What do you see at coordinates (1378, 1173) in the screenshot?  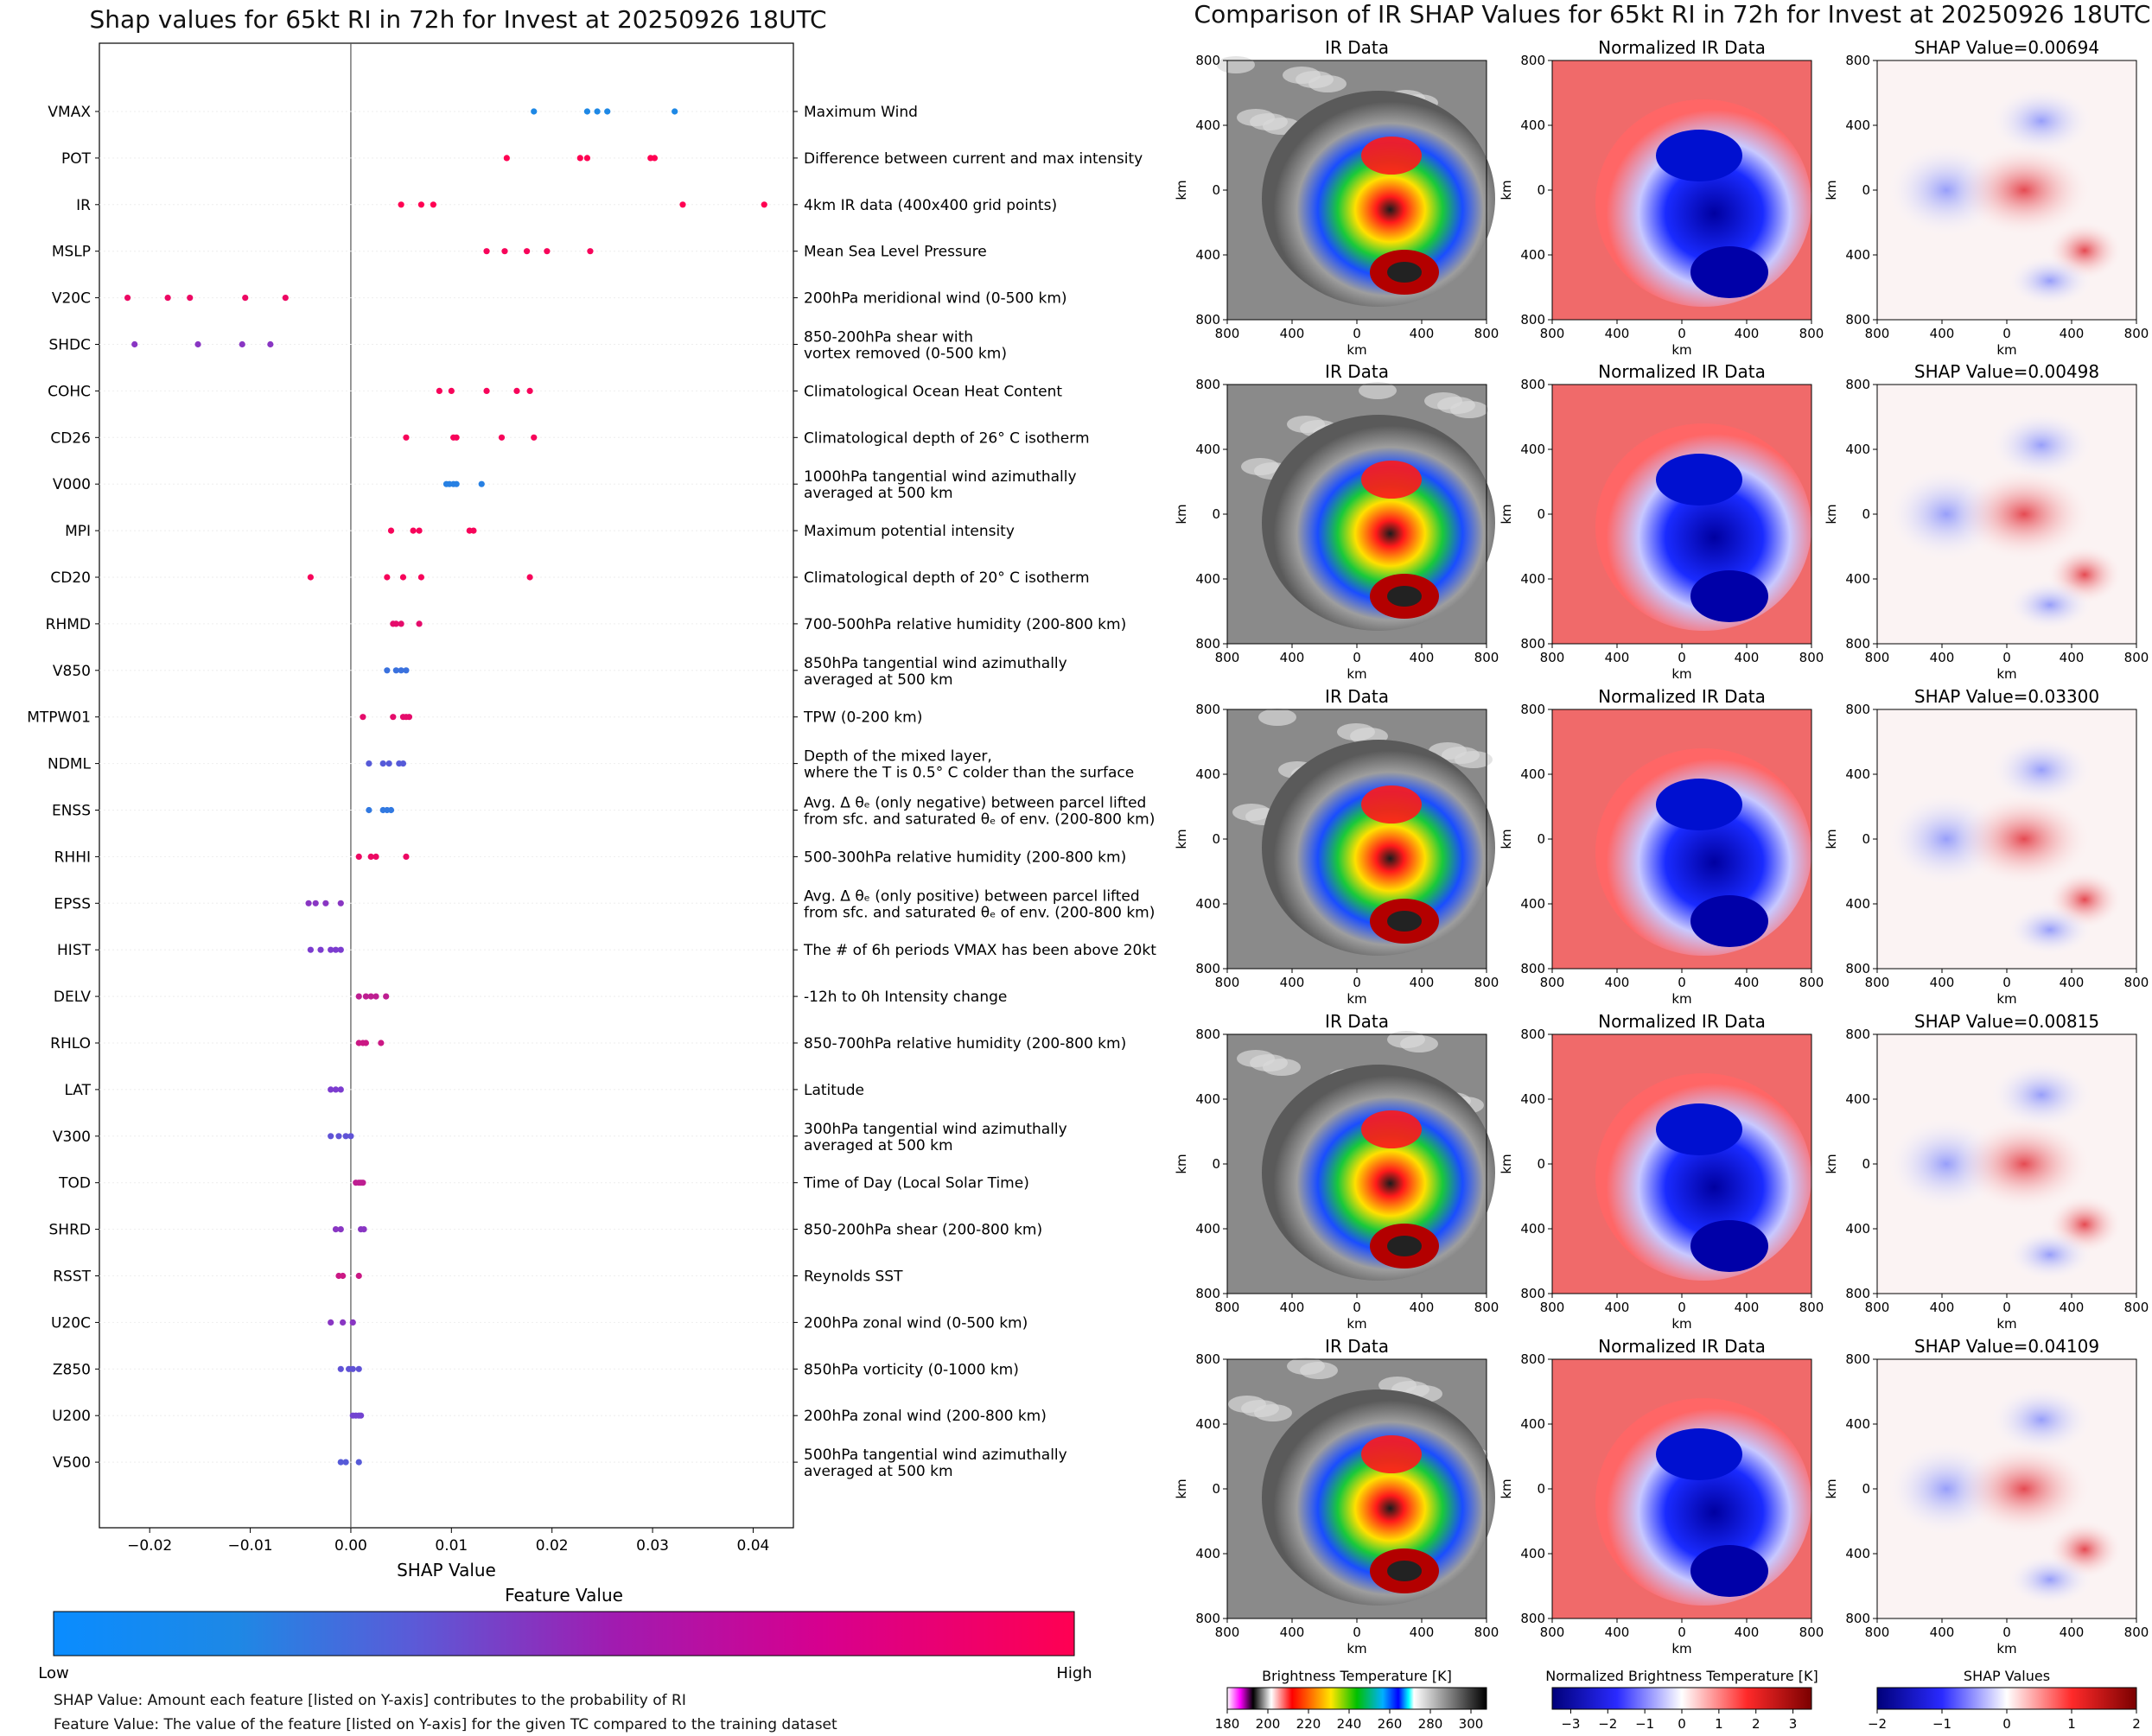 I see `storm-ir` at bounding box center [1378, 1173].